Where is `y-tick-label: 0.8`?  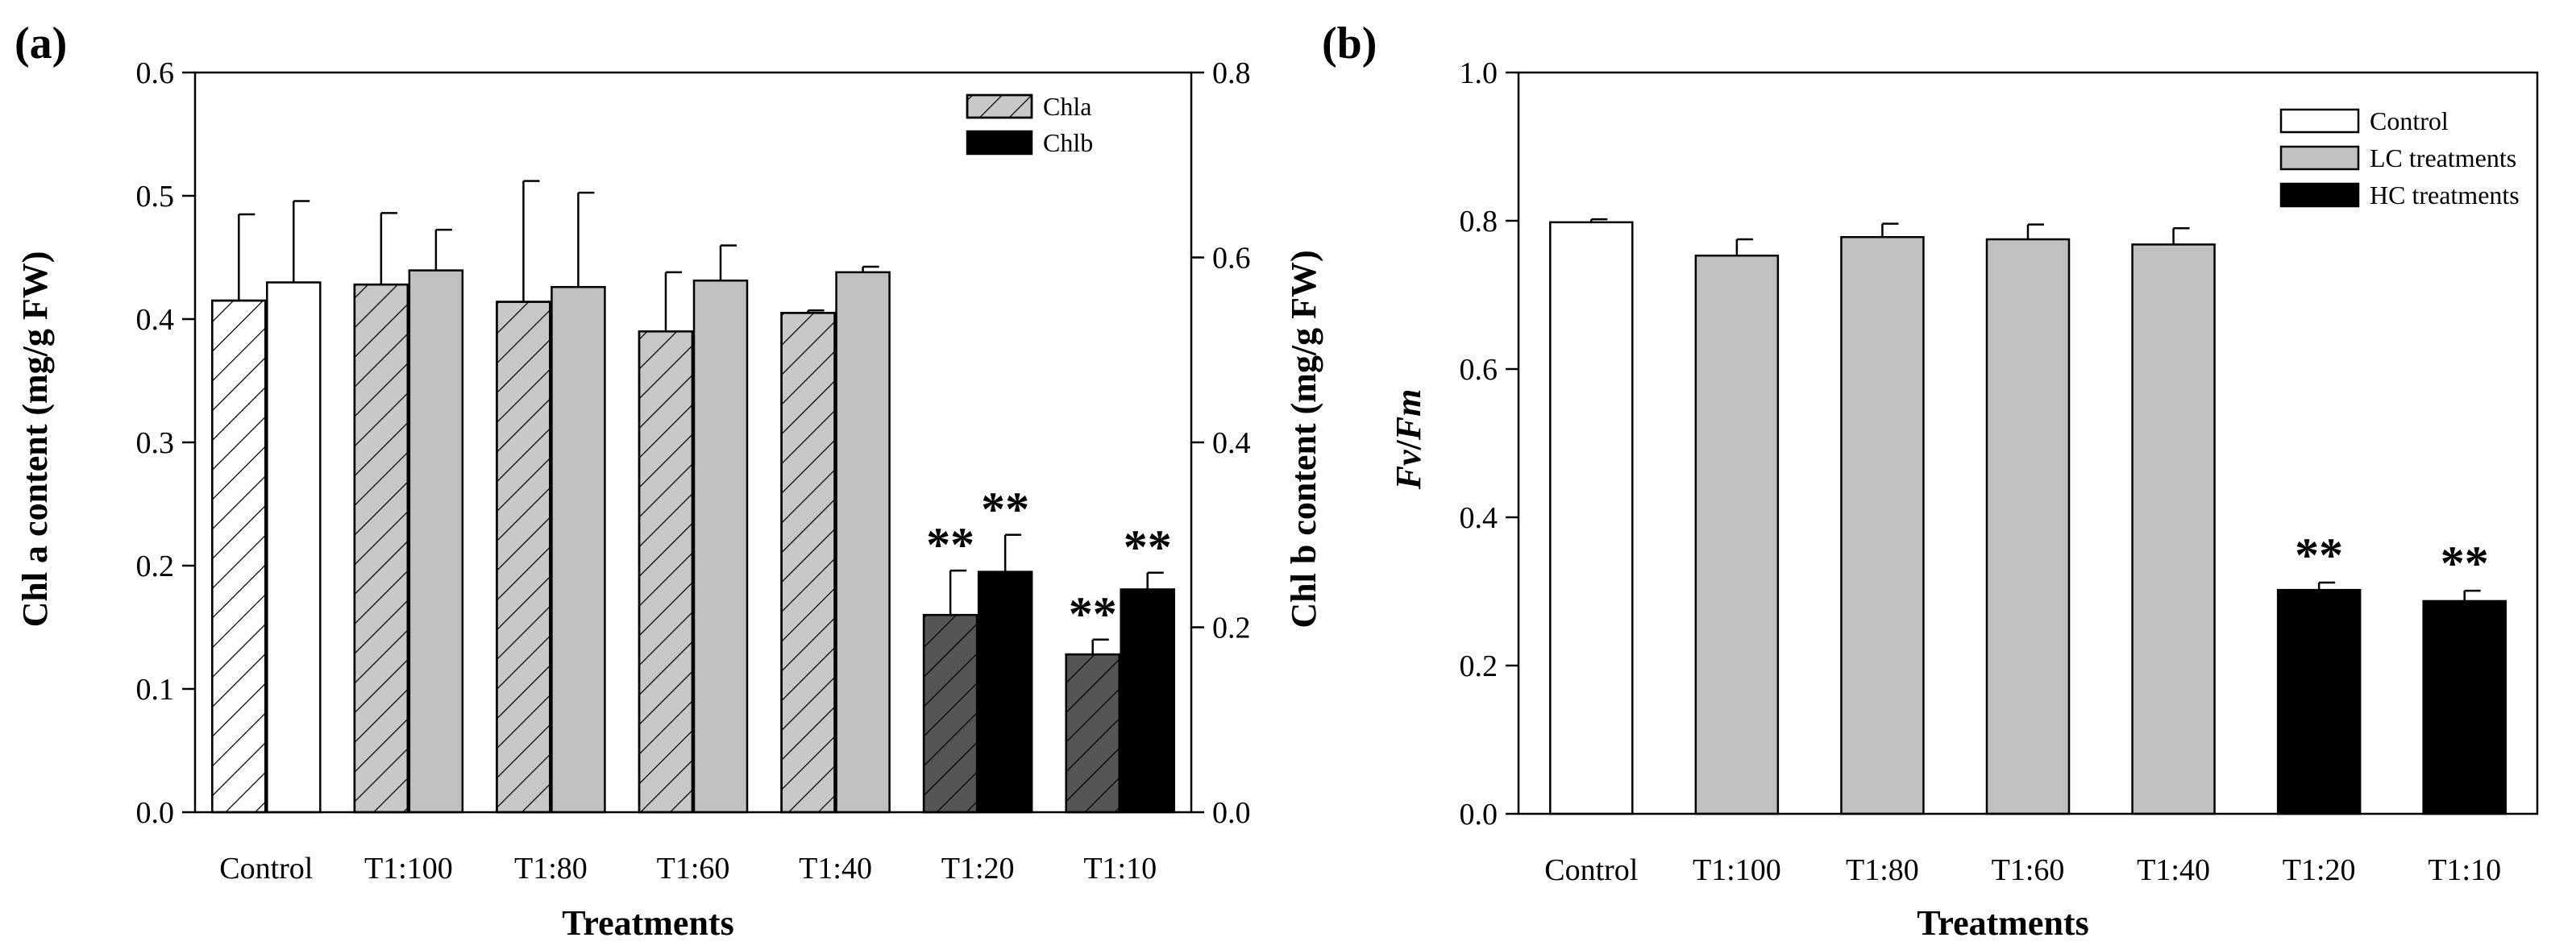 y-tick-label: 0.8 is located at coordinates (1479, 222).